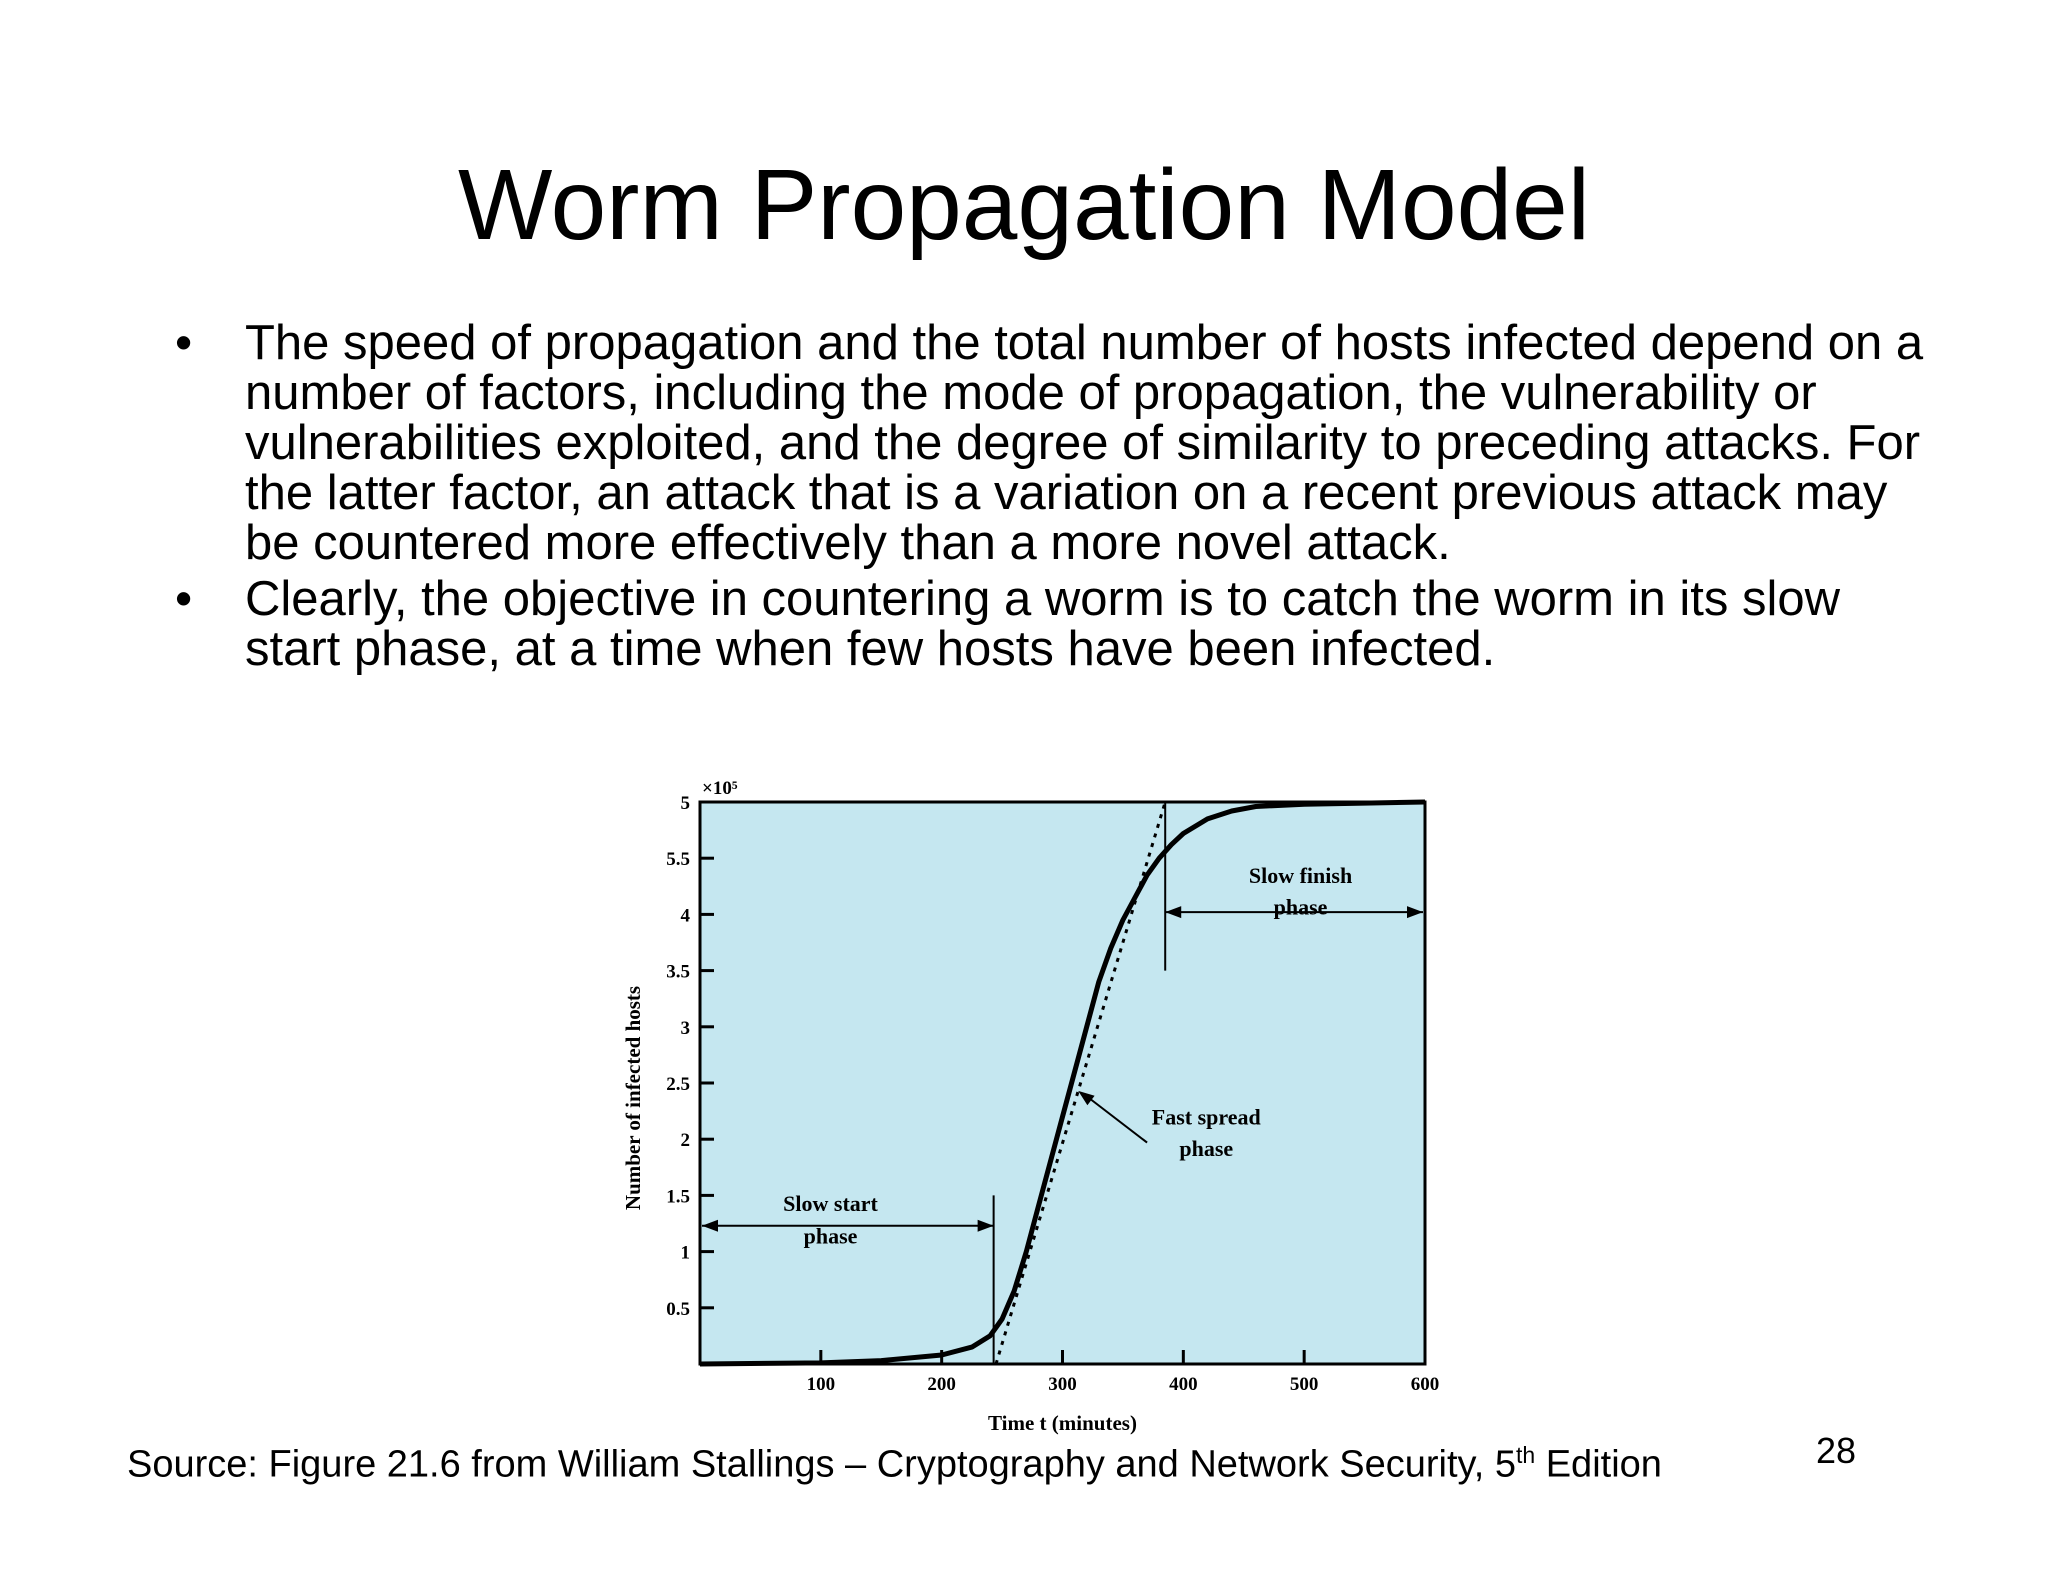 The width and height of the screenshot is (2048, 1582). I want to click on y-axis-label: Number of infected hosts, so click(633, 1098).